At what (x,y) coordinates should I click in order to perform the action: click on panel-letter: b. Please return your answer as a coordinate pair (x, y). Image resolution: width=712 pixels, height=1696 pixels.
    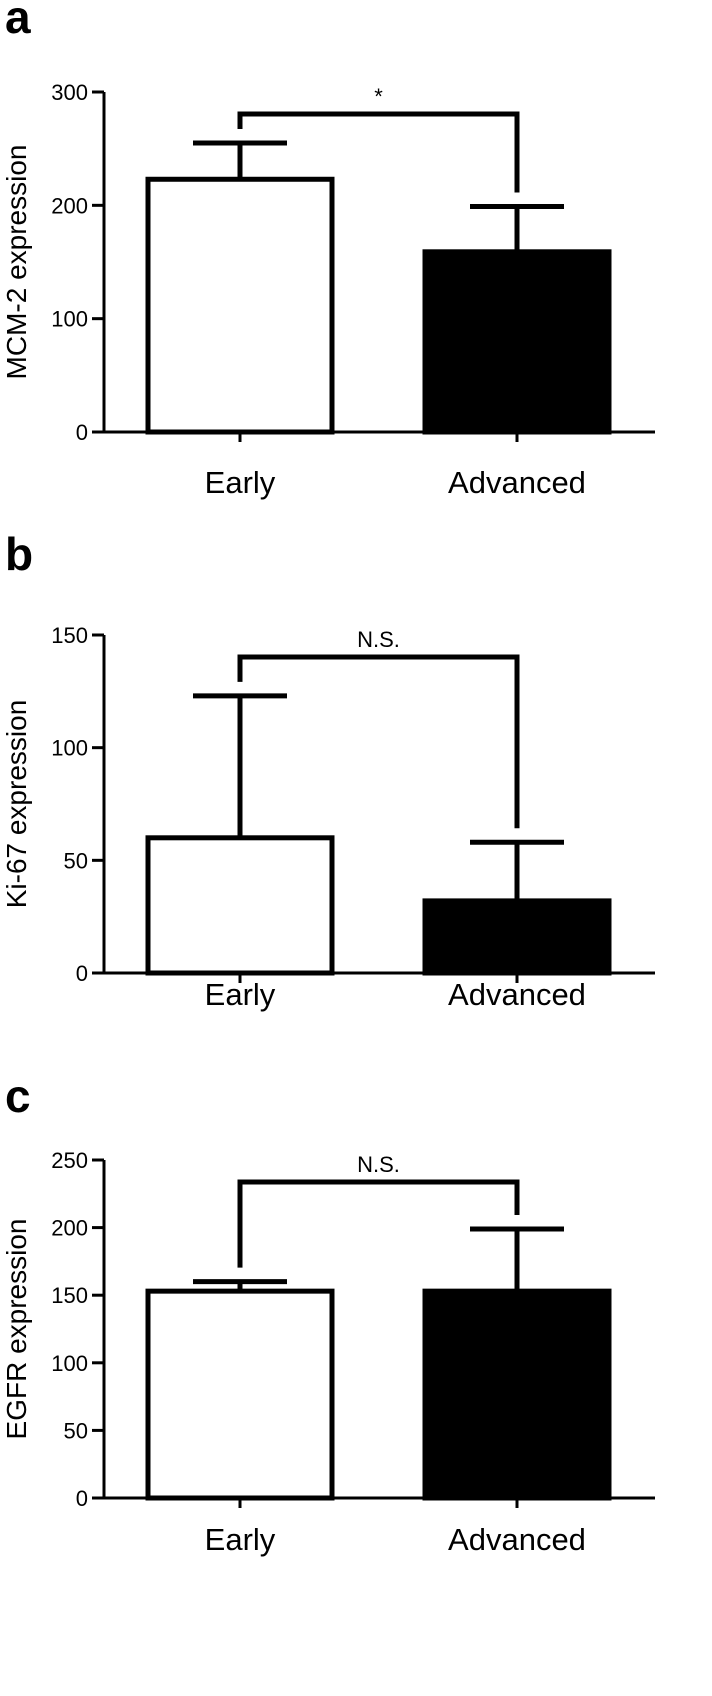
    Looking at the image, I should click on (19, 554).